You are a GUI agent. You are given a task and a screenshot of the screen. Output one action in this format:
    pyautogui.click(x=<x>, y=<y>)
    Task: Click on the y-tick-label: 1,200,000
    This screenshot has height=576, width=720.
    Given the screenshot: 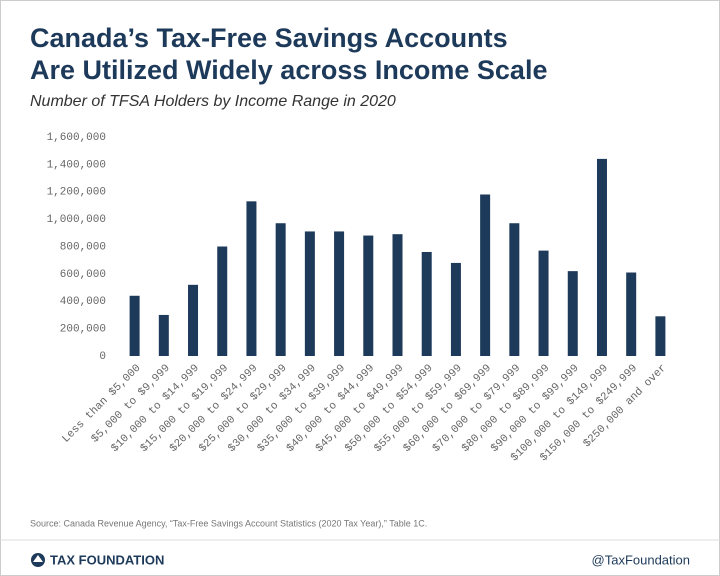 What is the action you would take?
    pyautogui.click(x=76, y=193)
    